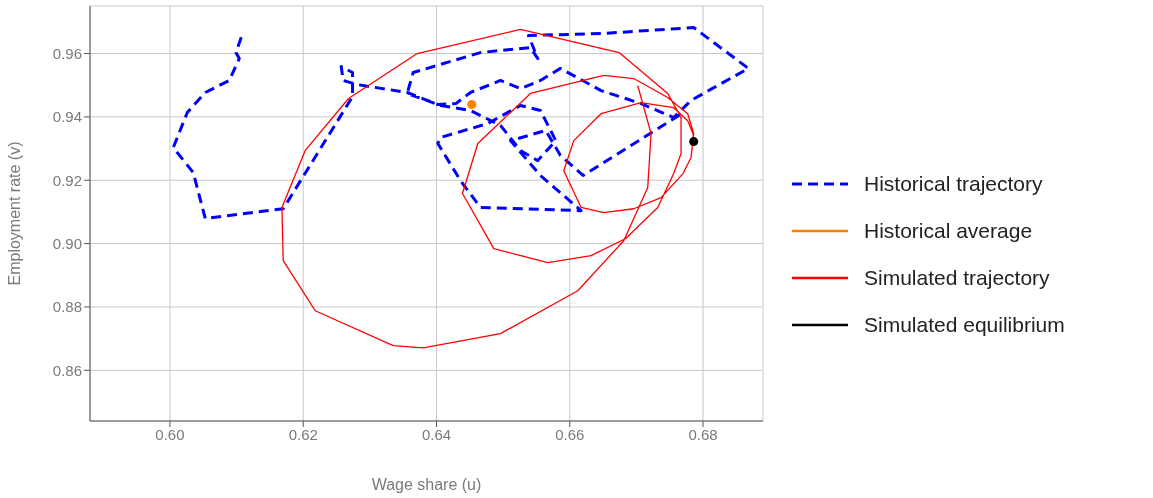 This screenshot has width=1153, height=498. I want to click on x-tick-label: 0.64, so click(436, 434).